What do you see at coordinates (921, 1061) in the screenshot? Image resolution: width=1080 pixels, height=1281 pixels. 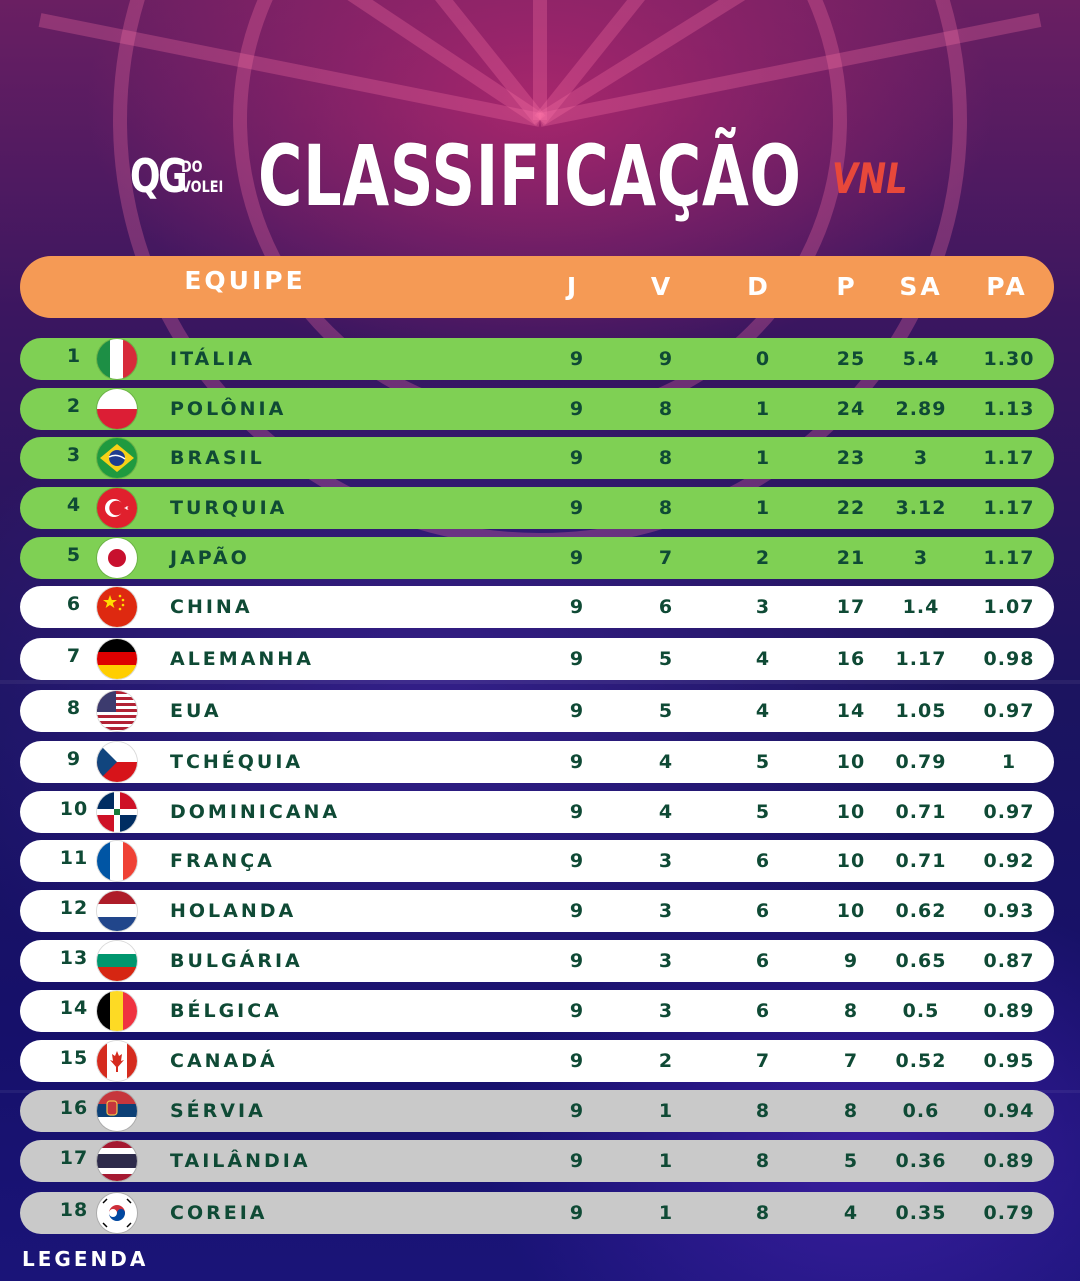 I see `cell-sa: 0.52` at bounding box center [921, 1061].